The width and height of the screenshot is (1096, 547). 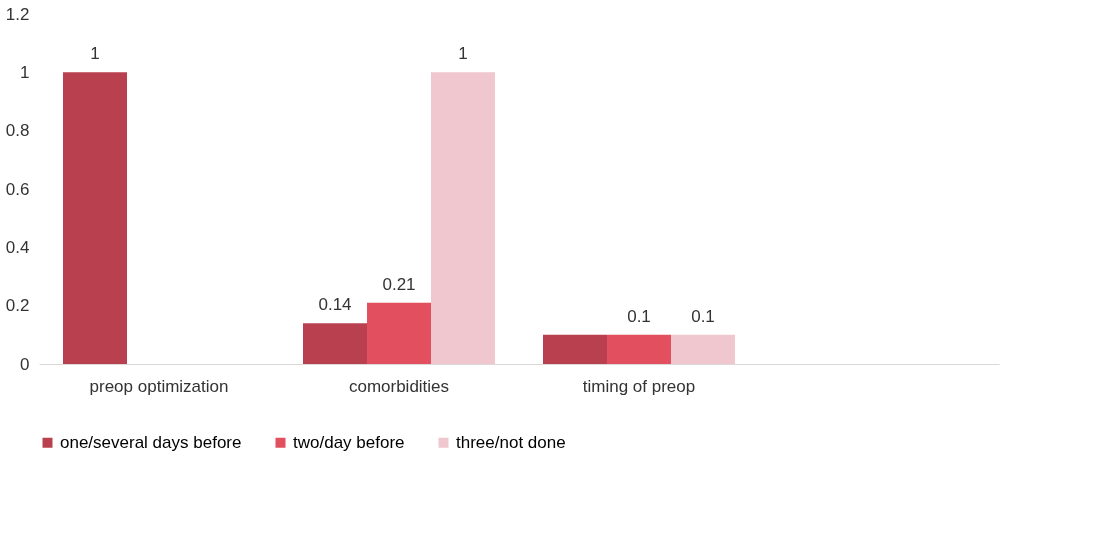 I want to click on y-tick-label: 0.2, so click(x=17, y=306).